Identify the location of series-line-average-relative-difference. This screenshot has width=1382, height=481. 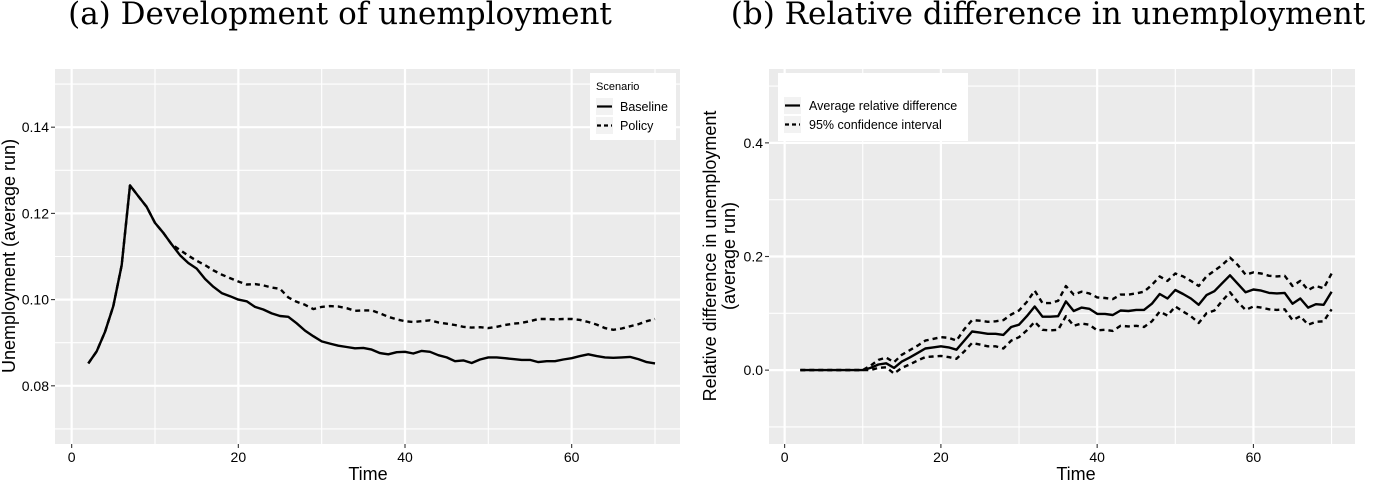
(1066, 323).